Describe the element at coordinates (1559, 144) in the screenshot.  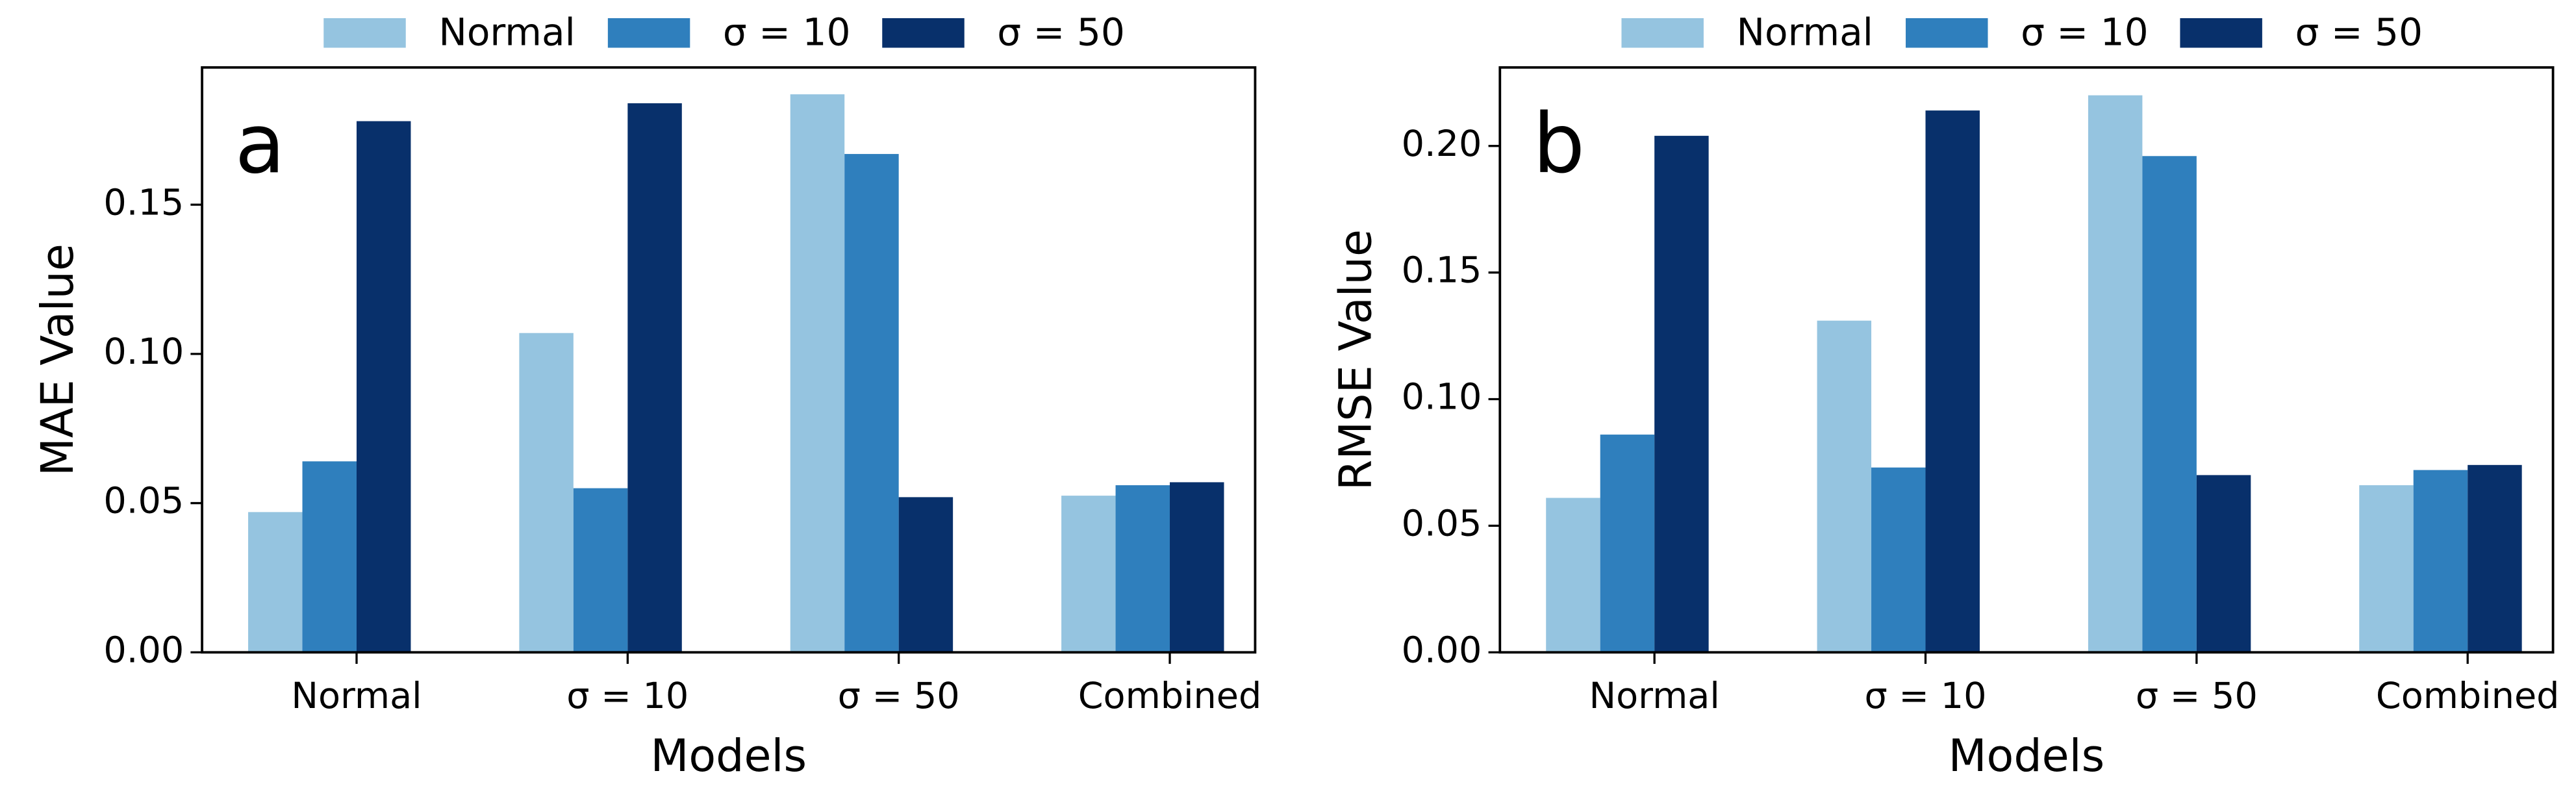
I see `panel-label: b` at that location.